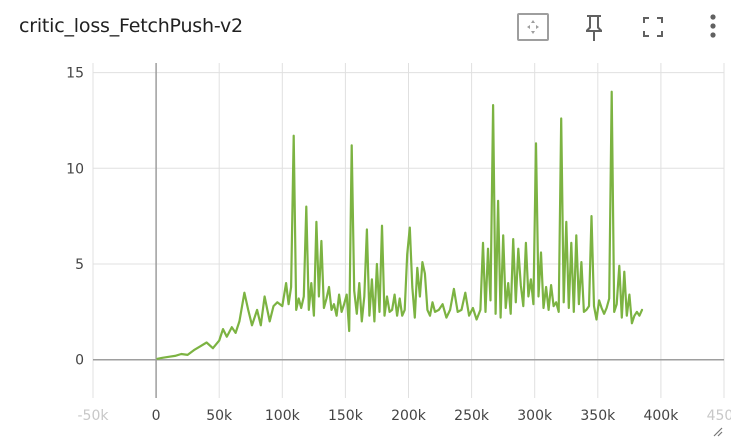  I want to click on fullscreen-icon, so click(653, 27).